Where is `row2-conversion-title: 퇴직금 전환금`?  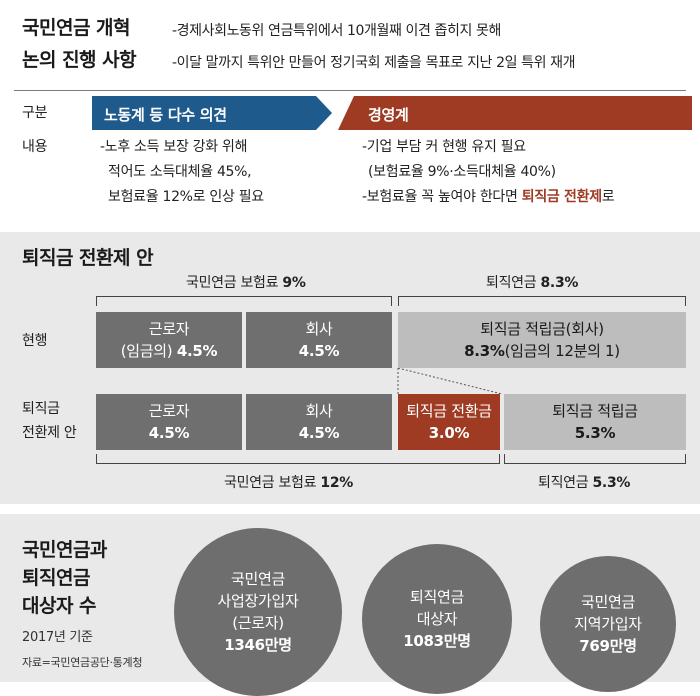
row2-conversion-title: 퇴직금 전환금 is located at coordinates (449, 411).